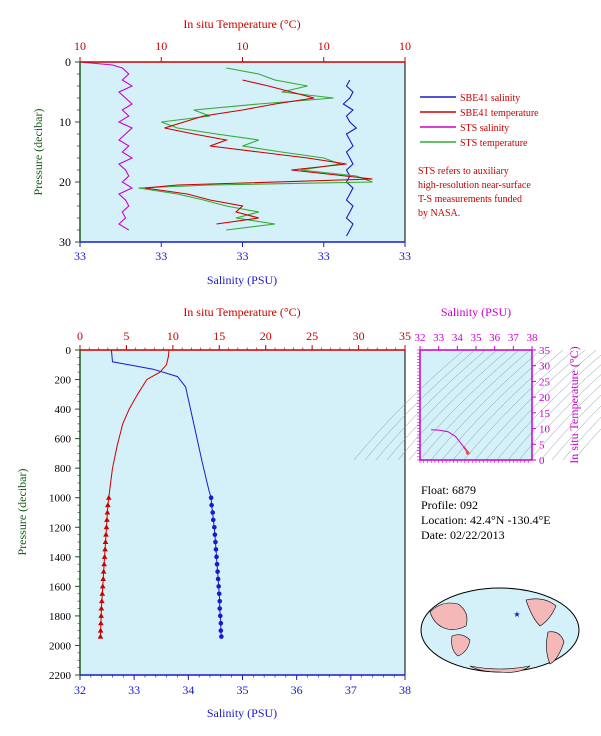 Image resolution: width=601 pixels, height=736 pixels. Describe the element at coordinates (60, 646) in the screenshot. I see `profile-pressure-tick-label: 2000` at that location.